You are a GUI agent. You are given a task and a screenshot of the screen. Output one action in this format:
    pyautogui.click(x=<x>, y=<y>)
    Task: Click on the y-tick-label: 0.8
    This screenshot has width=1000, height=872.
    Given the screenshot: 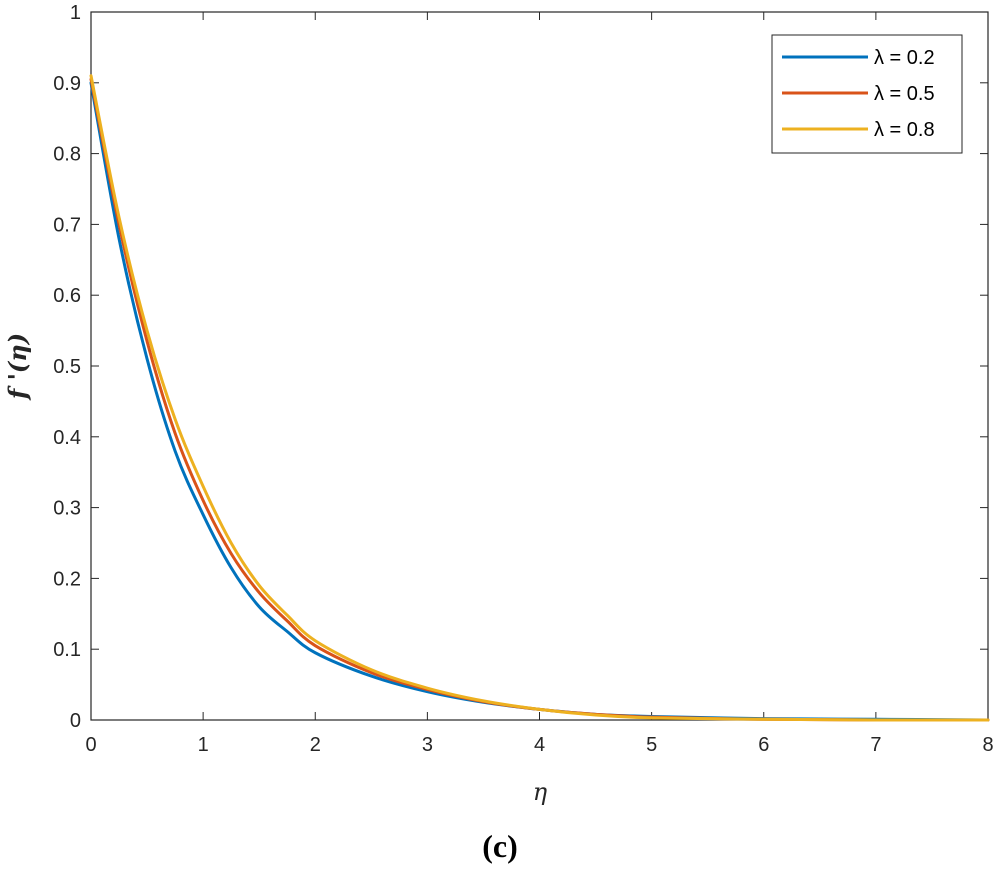 What is the action you would take?
    pyautogui.click(x=67, y=155)
    